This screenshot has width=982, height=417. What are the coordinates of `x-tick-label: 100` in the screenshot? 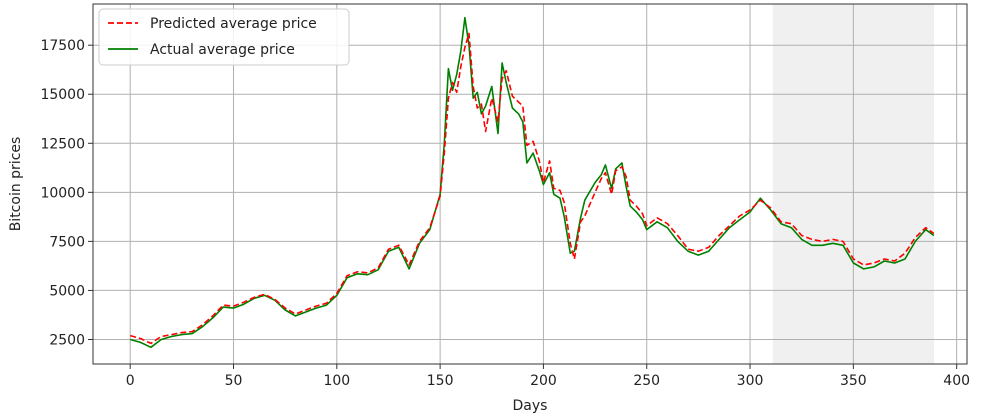 It's located at (336, 381).